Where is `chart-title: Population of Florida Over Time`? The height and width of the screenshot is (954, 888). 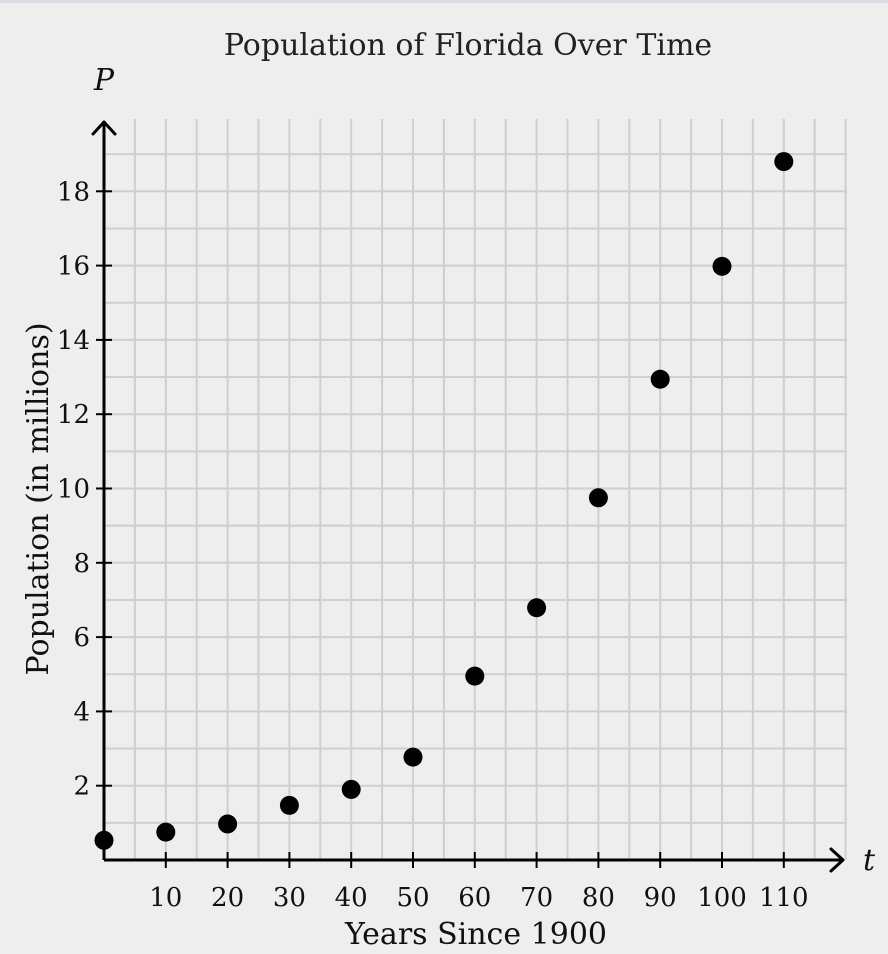
chart-title: Population of Florida Over Time is located at coordinates (468, 45).